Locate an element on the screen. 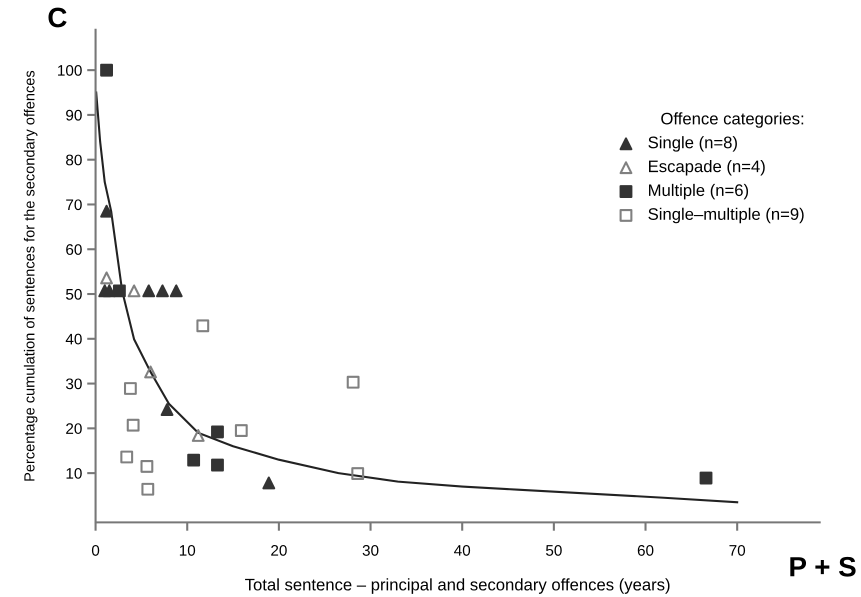 The image size is (861, 597). x-tick-label: 30 is located at coordinates (370, 550).